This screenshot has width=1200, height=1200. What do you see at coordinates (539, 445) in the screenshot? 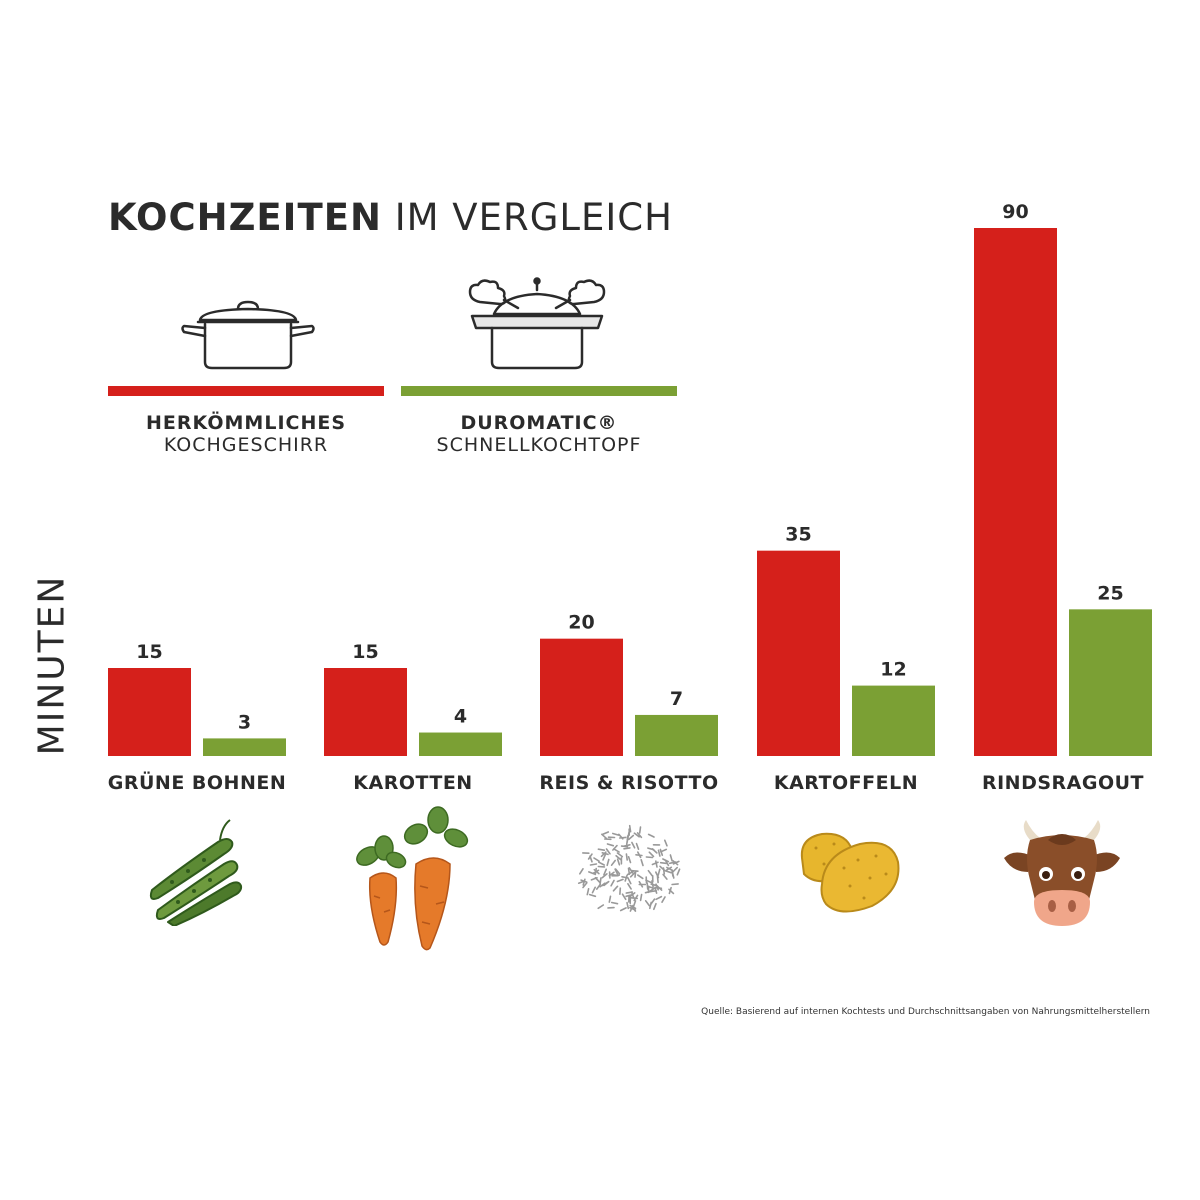
I see `legend-pressure-line2: SCHNELLKOCHTOPF` at bounding box center [539, 445].